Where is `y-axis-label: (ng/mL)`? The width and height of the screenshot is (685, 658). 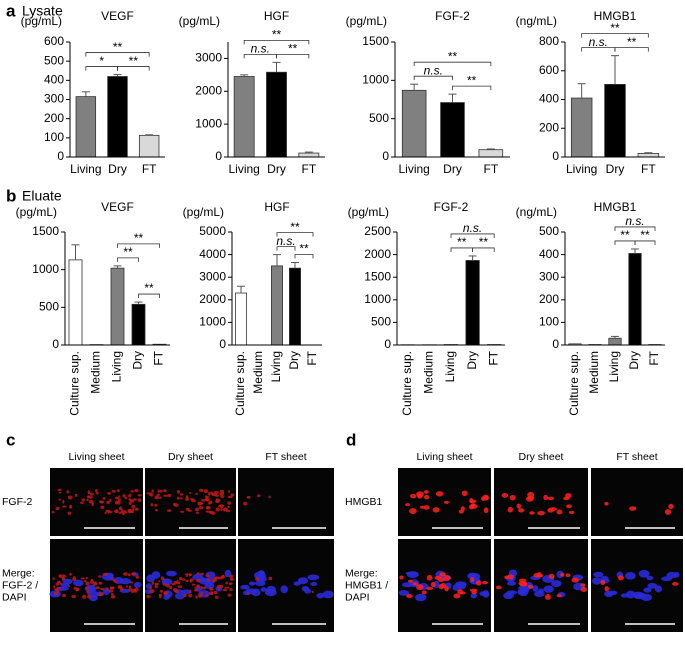 y-axis-label: (ng/mL) is located at coordinates (536, 21).